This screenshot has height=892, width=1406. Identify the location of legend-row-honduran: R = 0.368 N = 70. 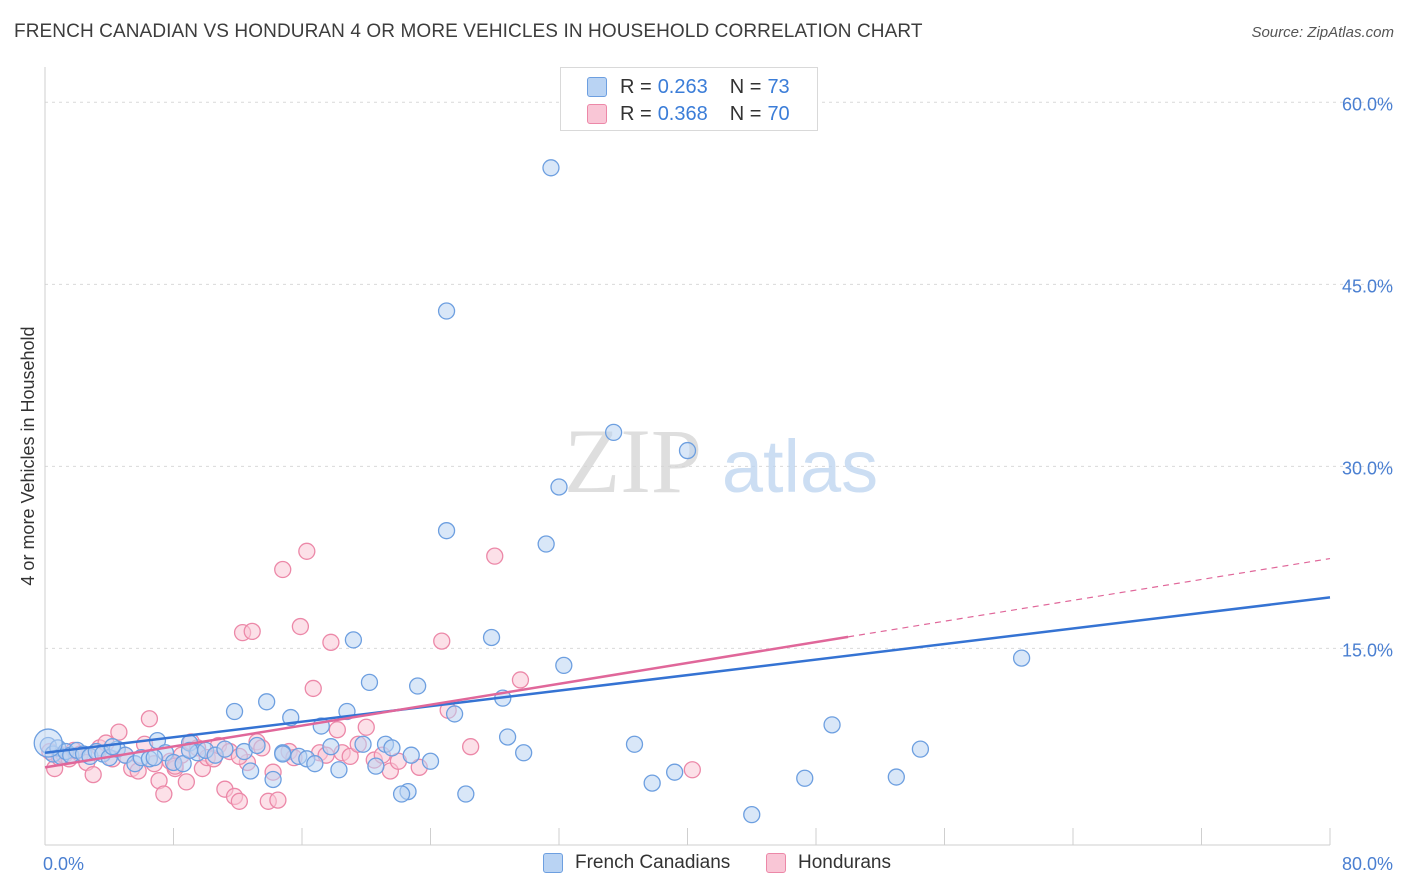
(675, 114).